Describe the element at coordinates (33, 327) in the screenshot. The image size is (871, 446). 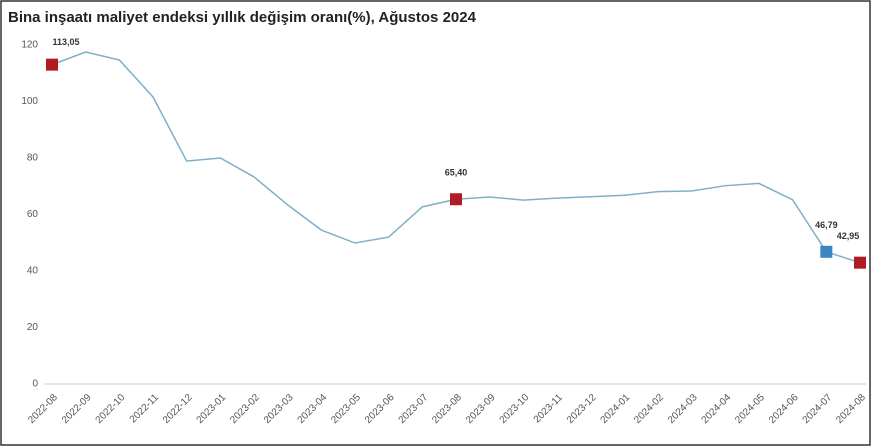
I see `y-tick-label: 20` at that location.